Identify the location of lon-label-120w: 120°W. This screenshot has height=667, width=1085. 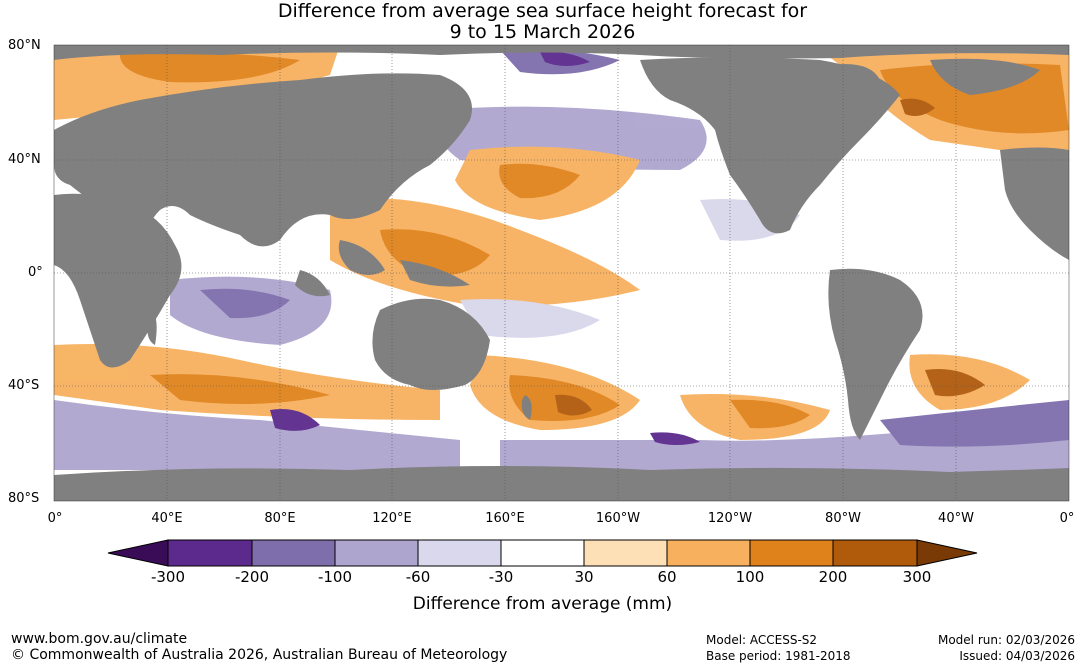
(730, 518).